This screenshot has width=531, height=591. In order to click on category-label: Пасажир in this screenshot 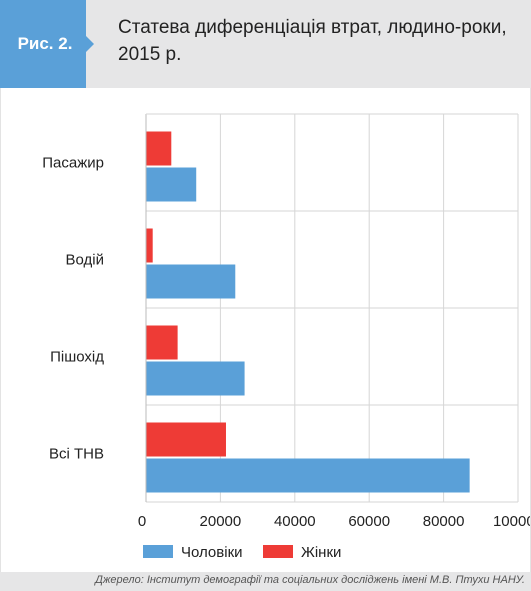, I will do `click(73, 163)`.